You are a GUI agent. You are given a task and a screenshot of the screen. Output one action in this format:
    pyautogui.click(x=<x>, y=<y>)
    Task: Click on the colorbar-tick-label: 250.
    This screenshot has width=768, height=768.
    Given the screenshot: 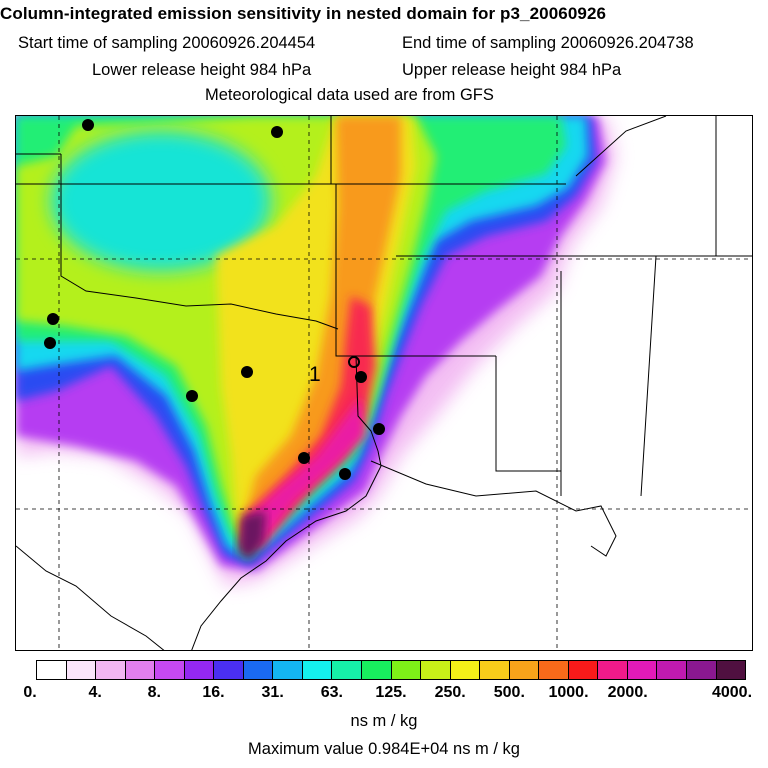 What is the action you would take?
    pyautogui.click(x=450, y=692)
    